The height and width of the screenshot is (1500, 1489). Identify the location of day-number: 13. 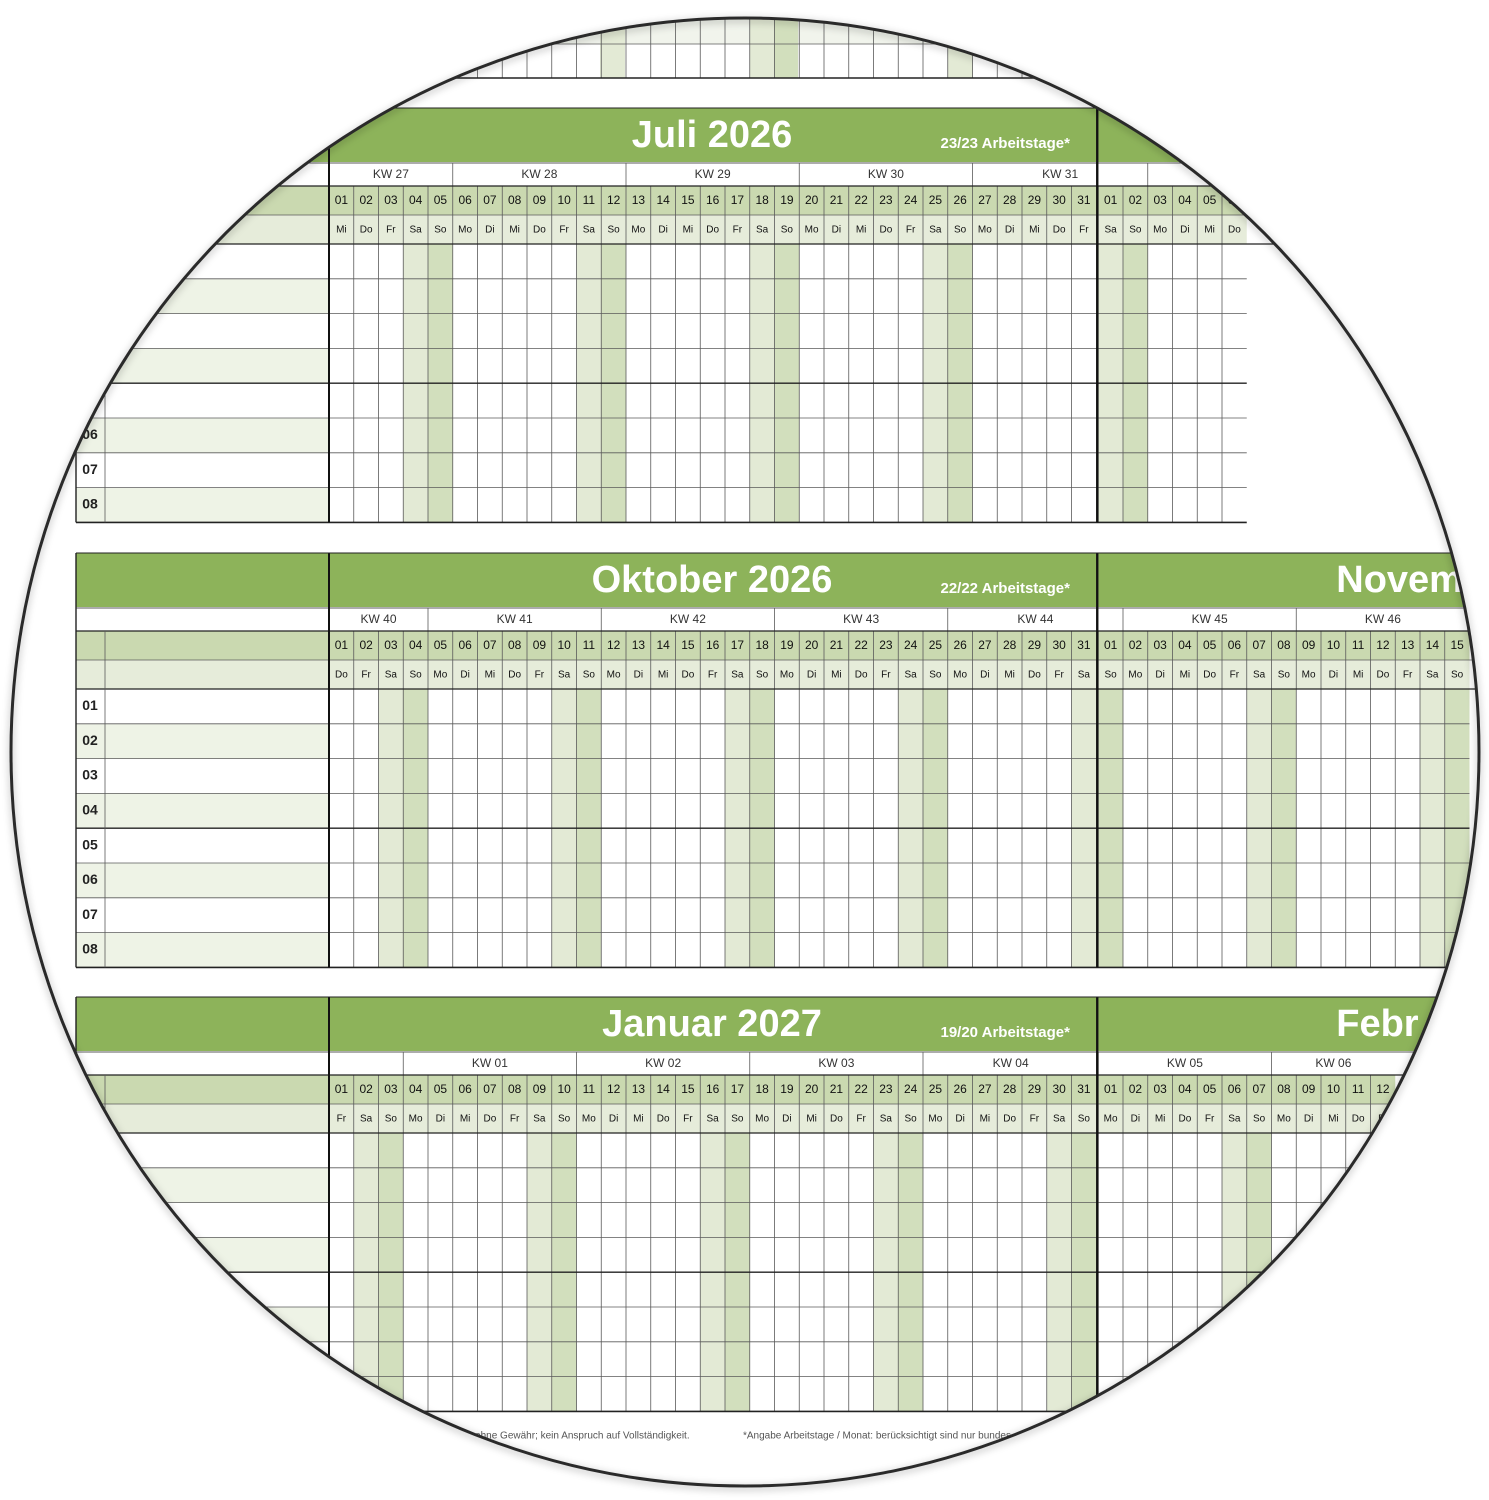
(639, 200).